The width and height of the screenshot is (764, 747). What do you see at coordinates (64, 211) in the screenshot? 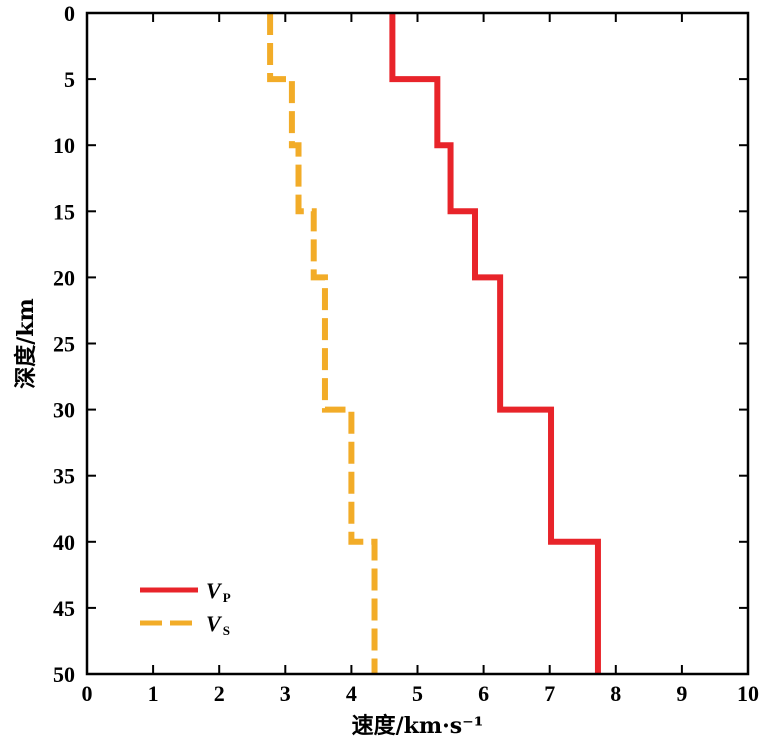
I see `y-tick-label: 15` at bounding box center [64, 211].